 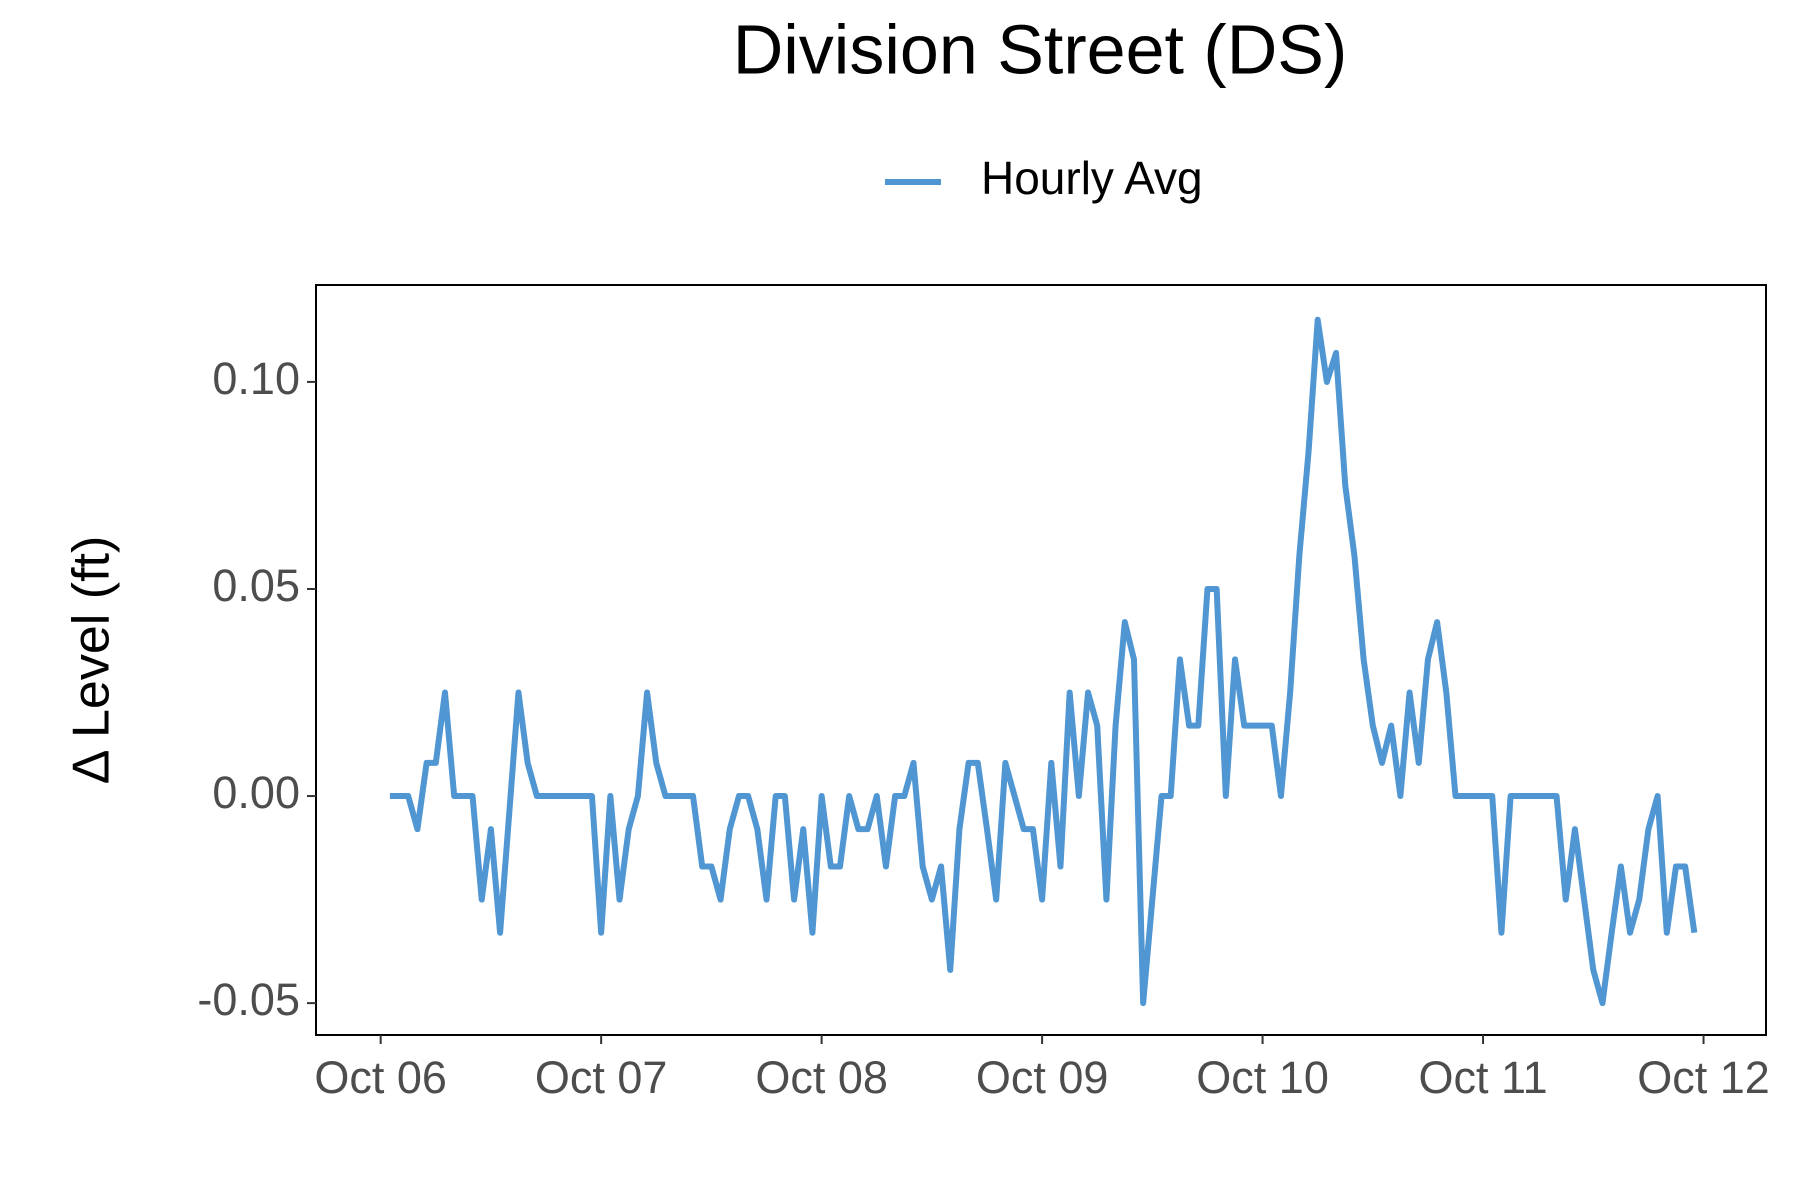 I want to click on x-tick-label: Oct 10, so click(x=1262, y=1077).